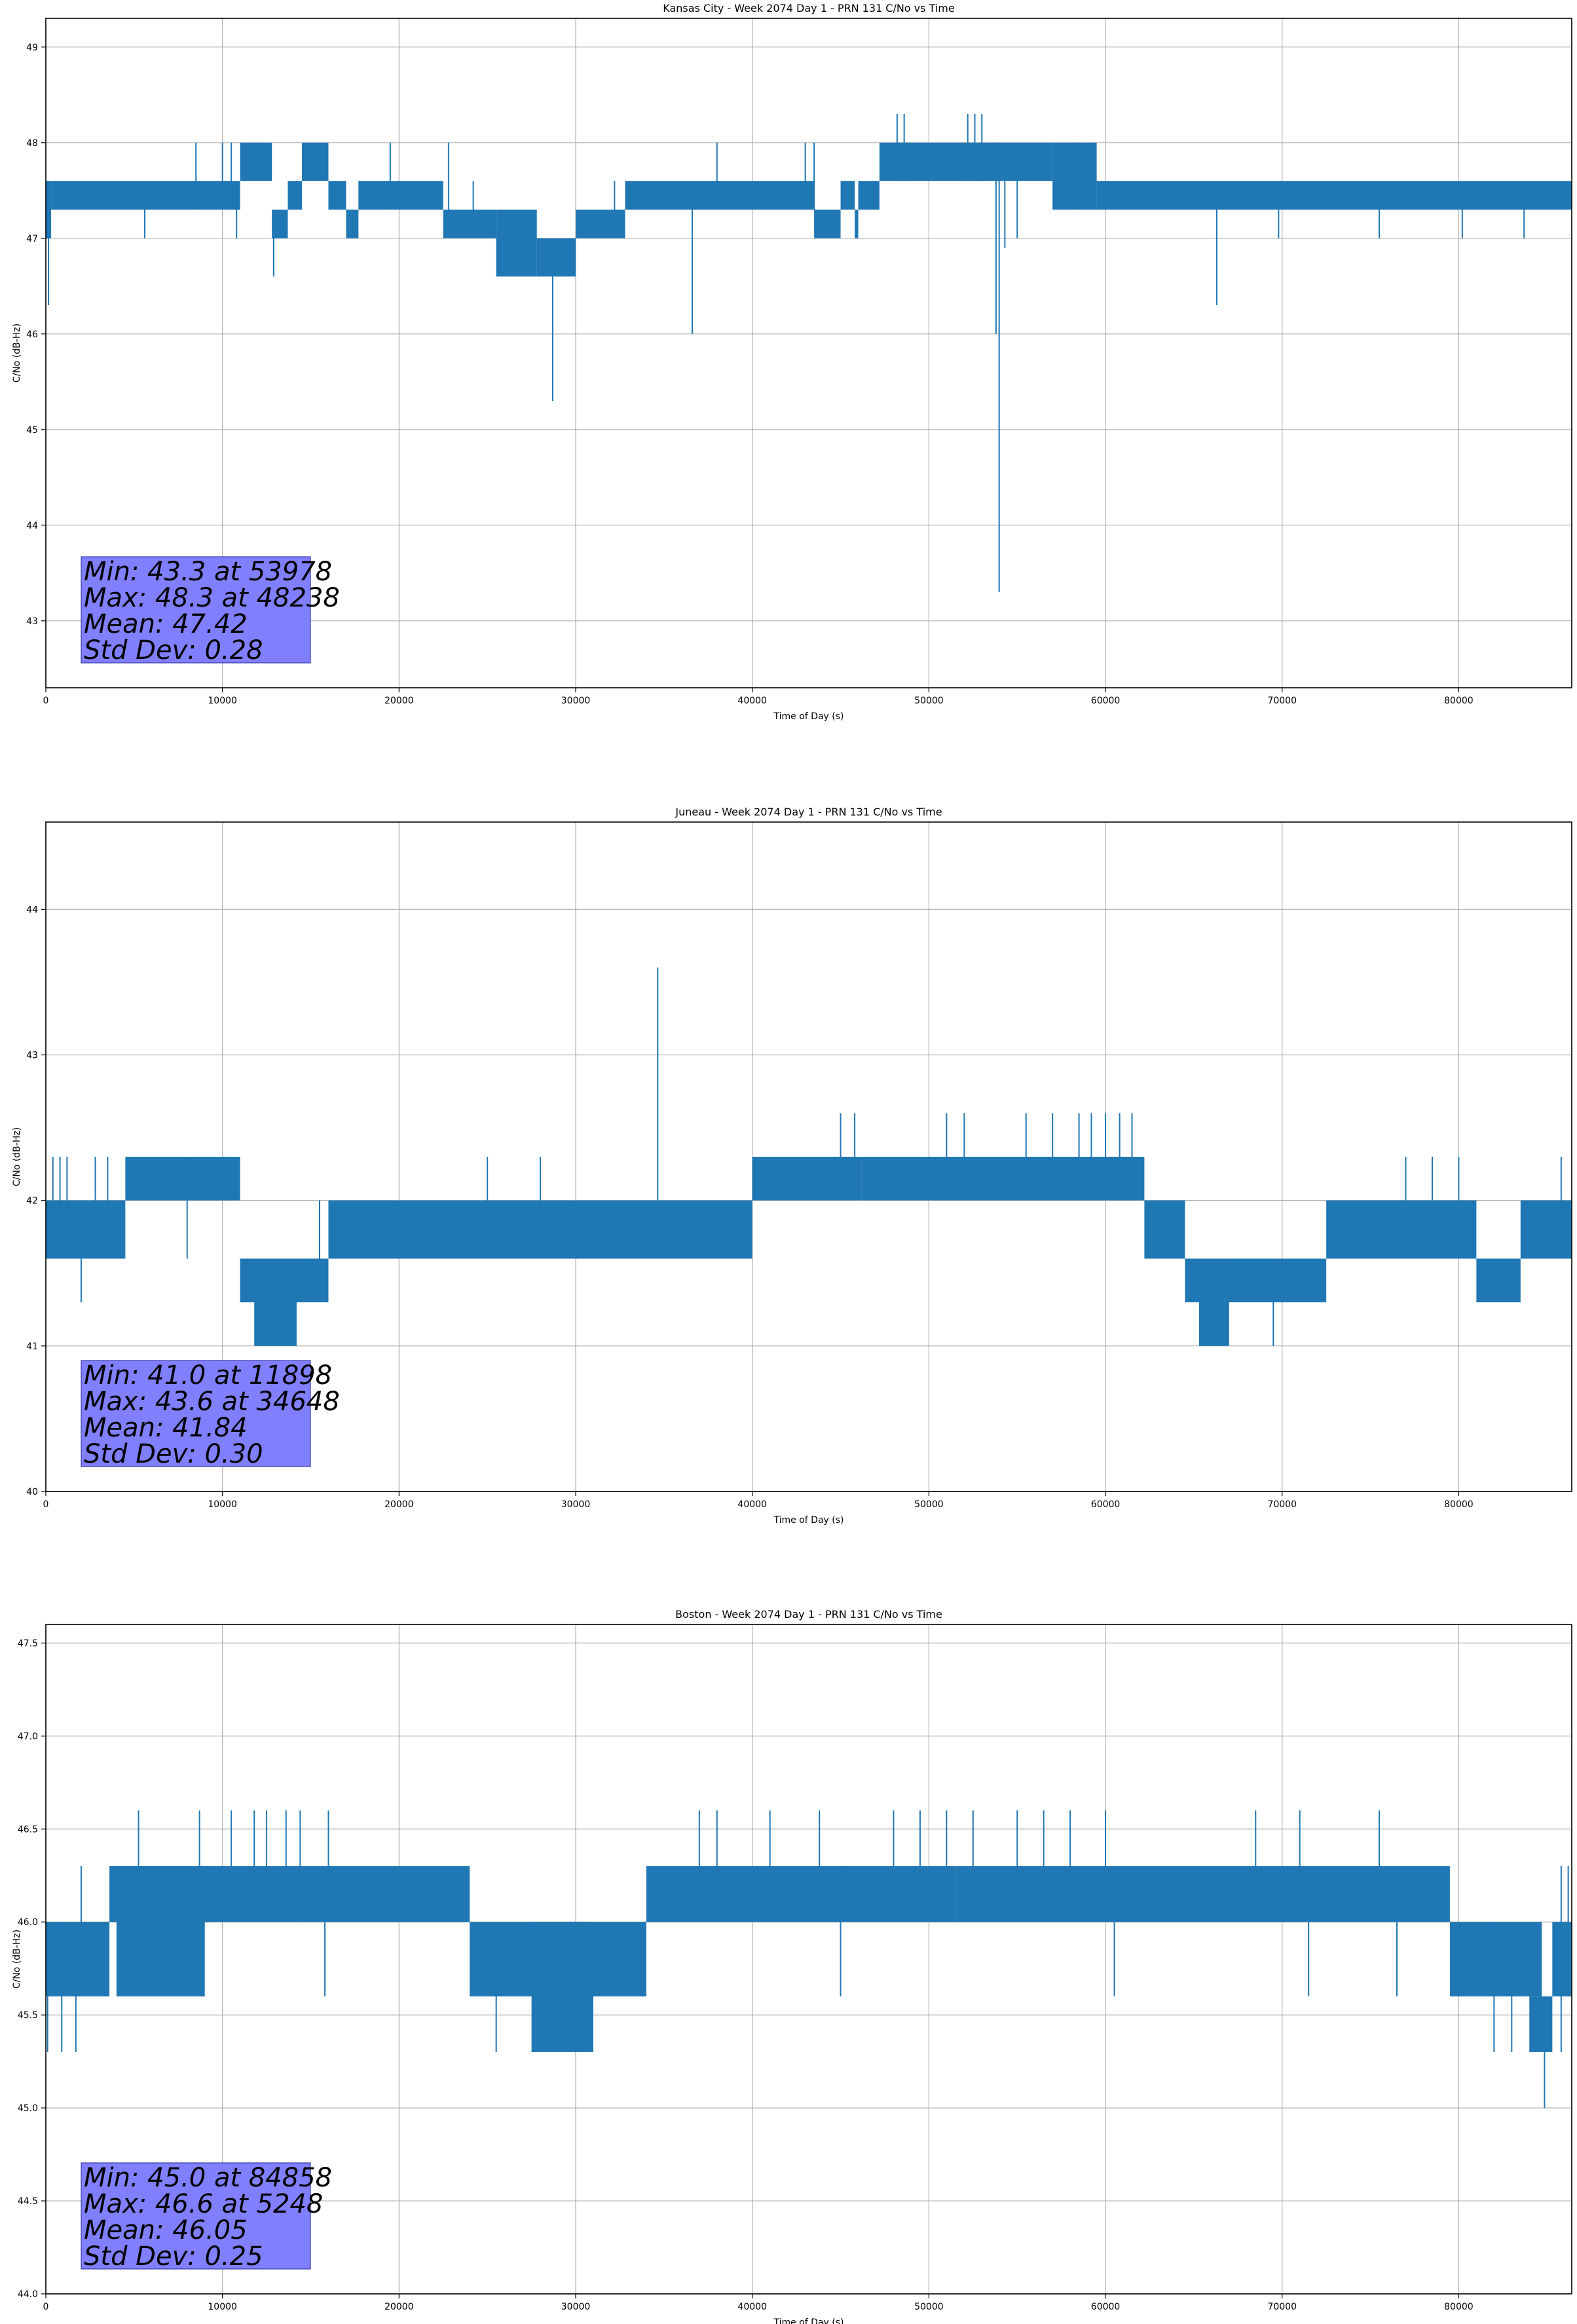 This screenshot has height=2324, width=1577. Describe the element at coordinates (166, 1428) in the screenshot. I see `stats-line: Mean: 41.84` at that location.